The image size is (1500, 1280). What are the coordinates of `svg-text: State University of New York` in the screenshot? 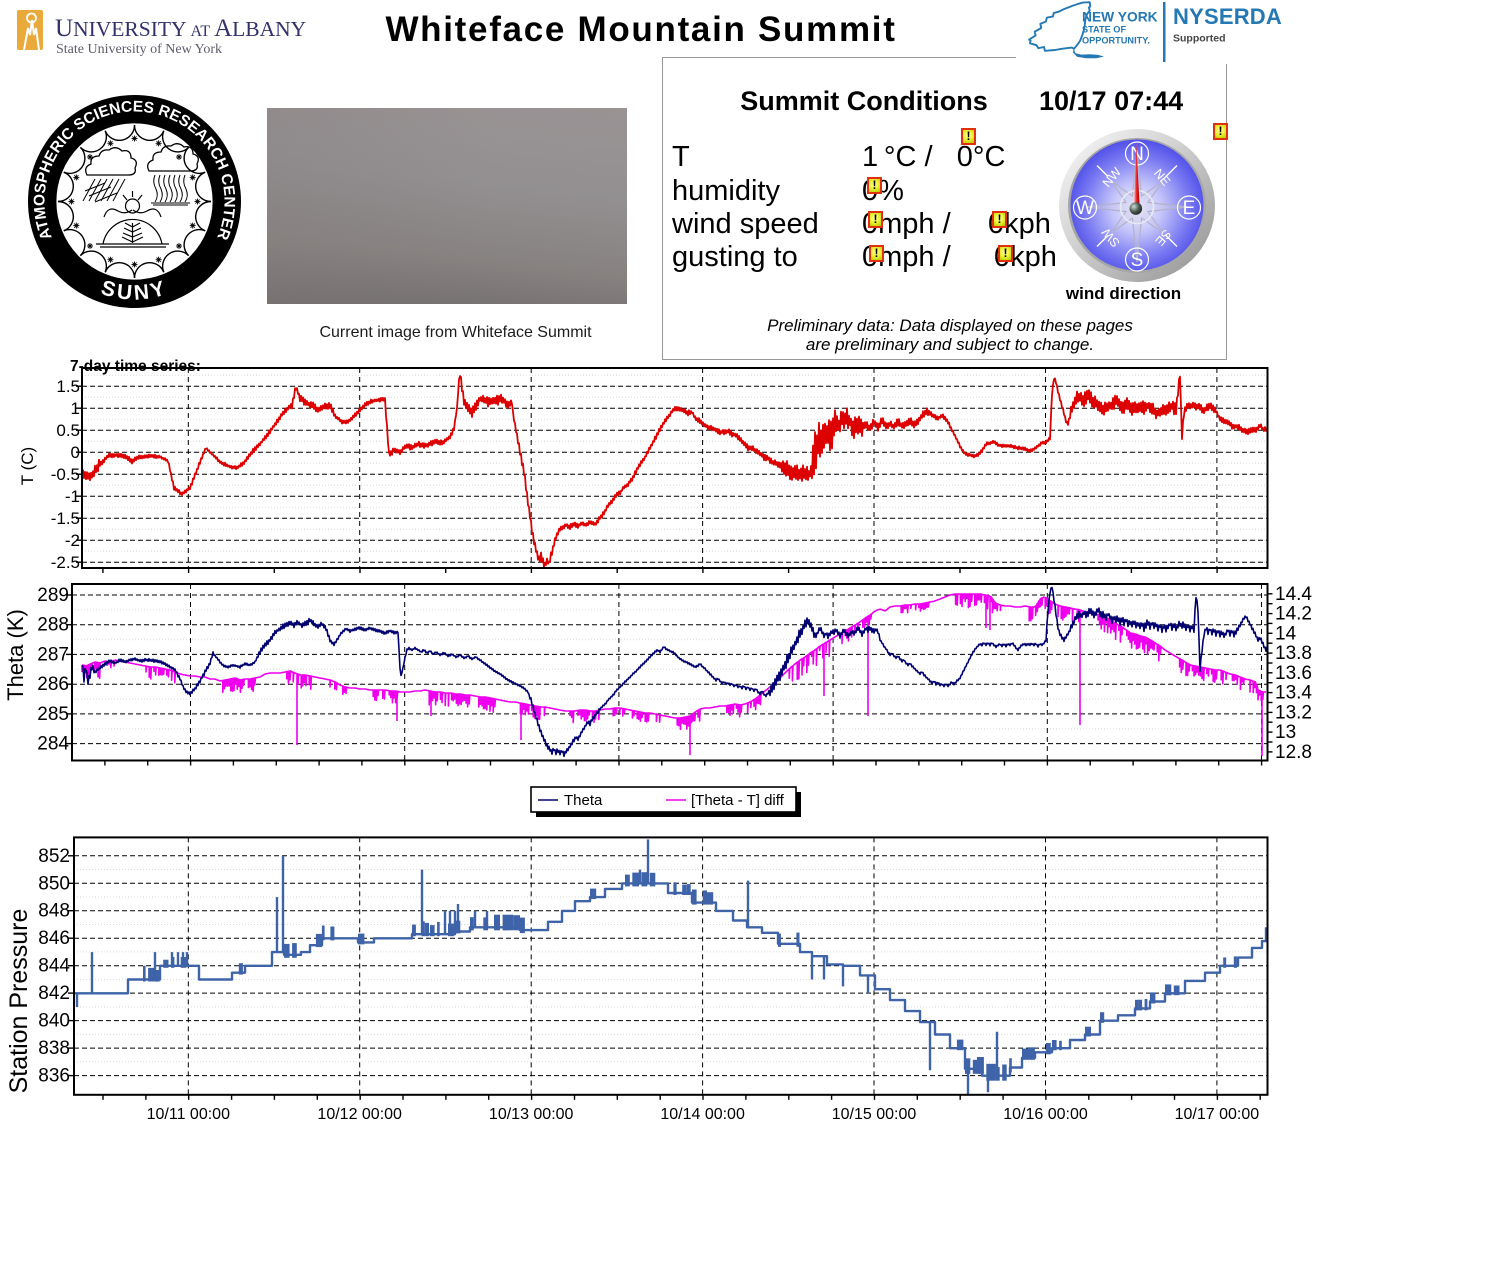 It's located at (139, 49).